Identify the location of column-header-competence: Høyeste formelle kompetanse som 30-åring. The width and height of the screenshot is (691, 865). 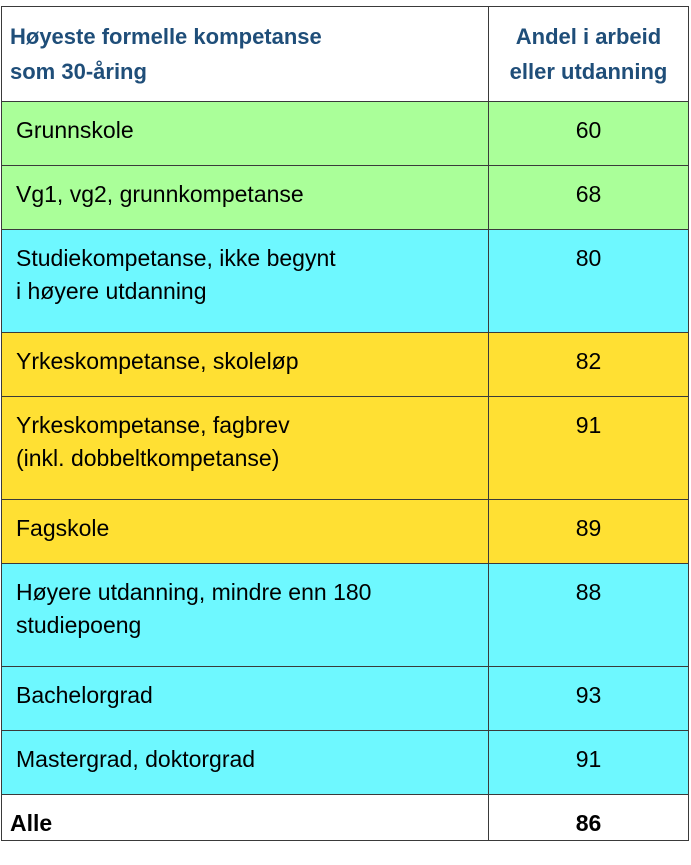
(245, 54).